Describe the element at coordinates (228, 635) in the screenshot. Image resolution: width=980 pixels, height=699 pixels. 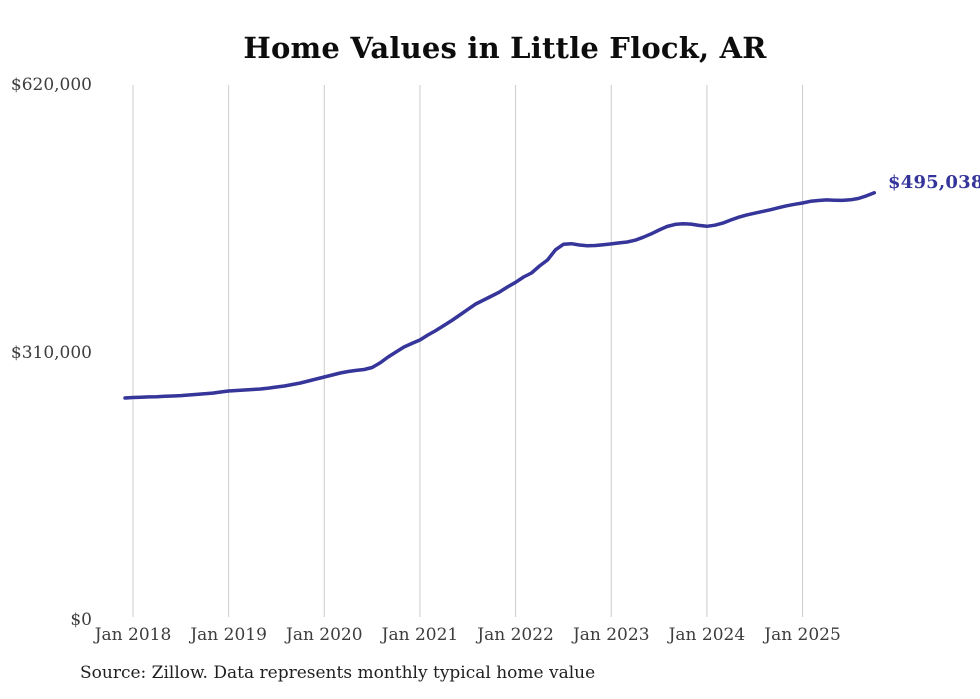
I see `x-tick-label: Jan 2019` at that location.